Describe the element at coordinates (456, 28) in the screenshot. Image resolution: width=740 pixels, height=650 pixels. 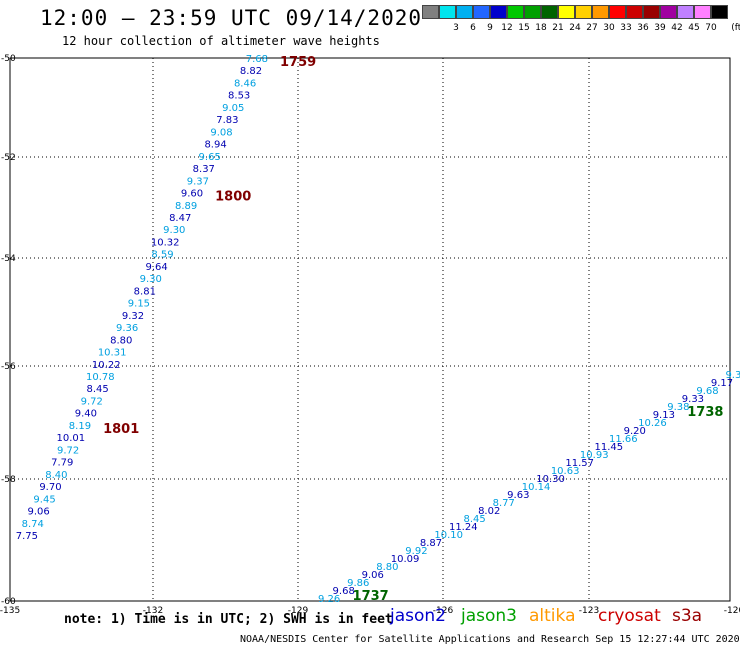
I see `legend-label: 3` at that location.